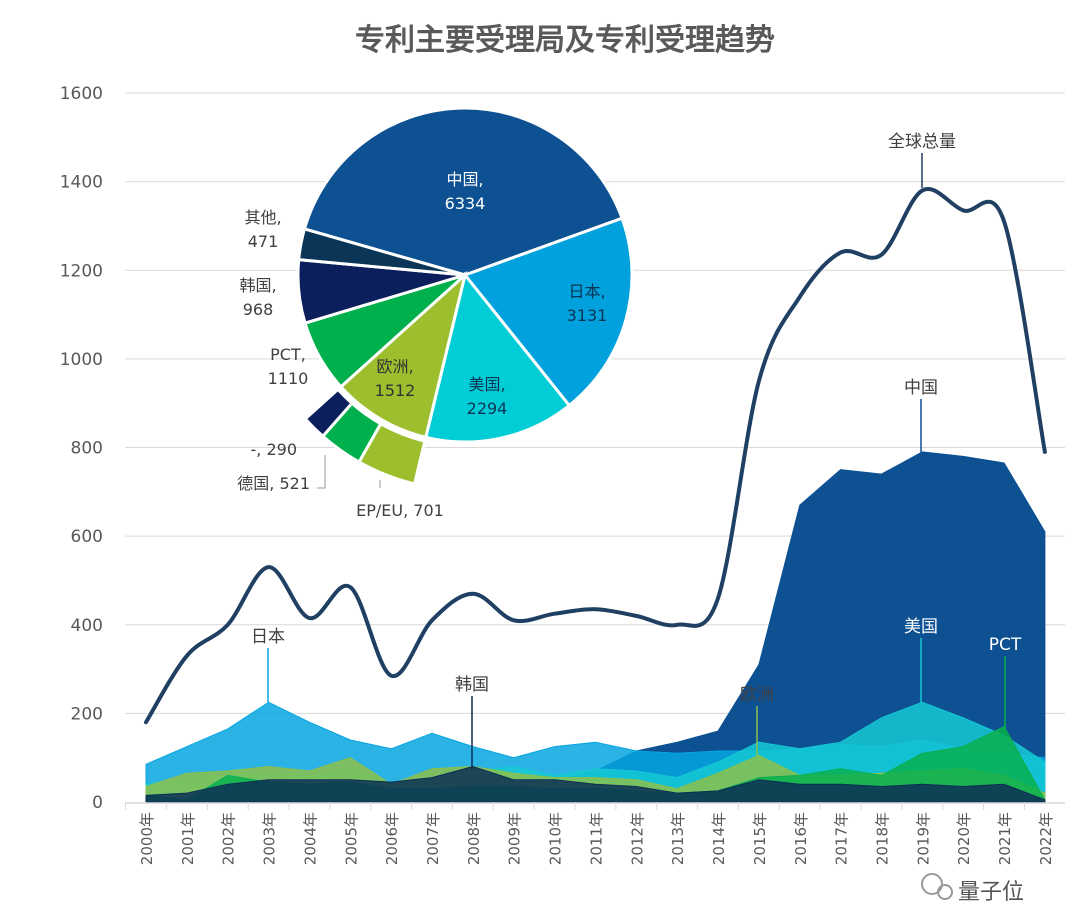 The image size is (1080, 903). What do you see at coordinates (637, 838) in the screenshot?
I see `x-tick-label: 2012年` at bounding box center [637, 838].